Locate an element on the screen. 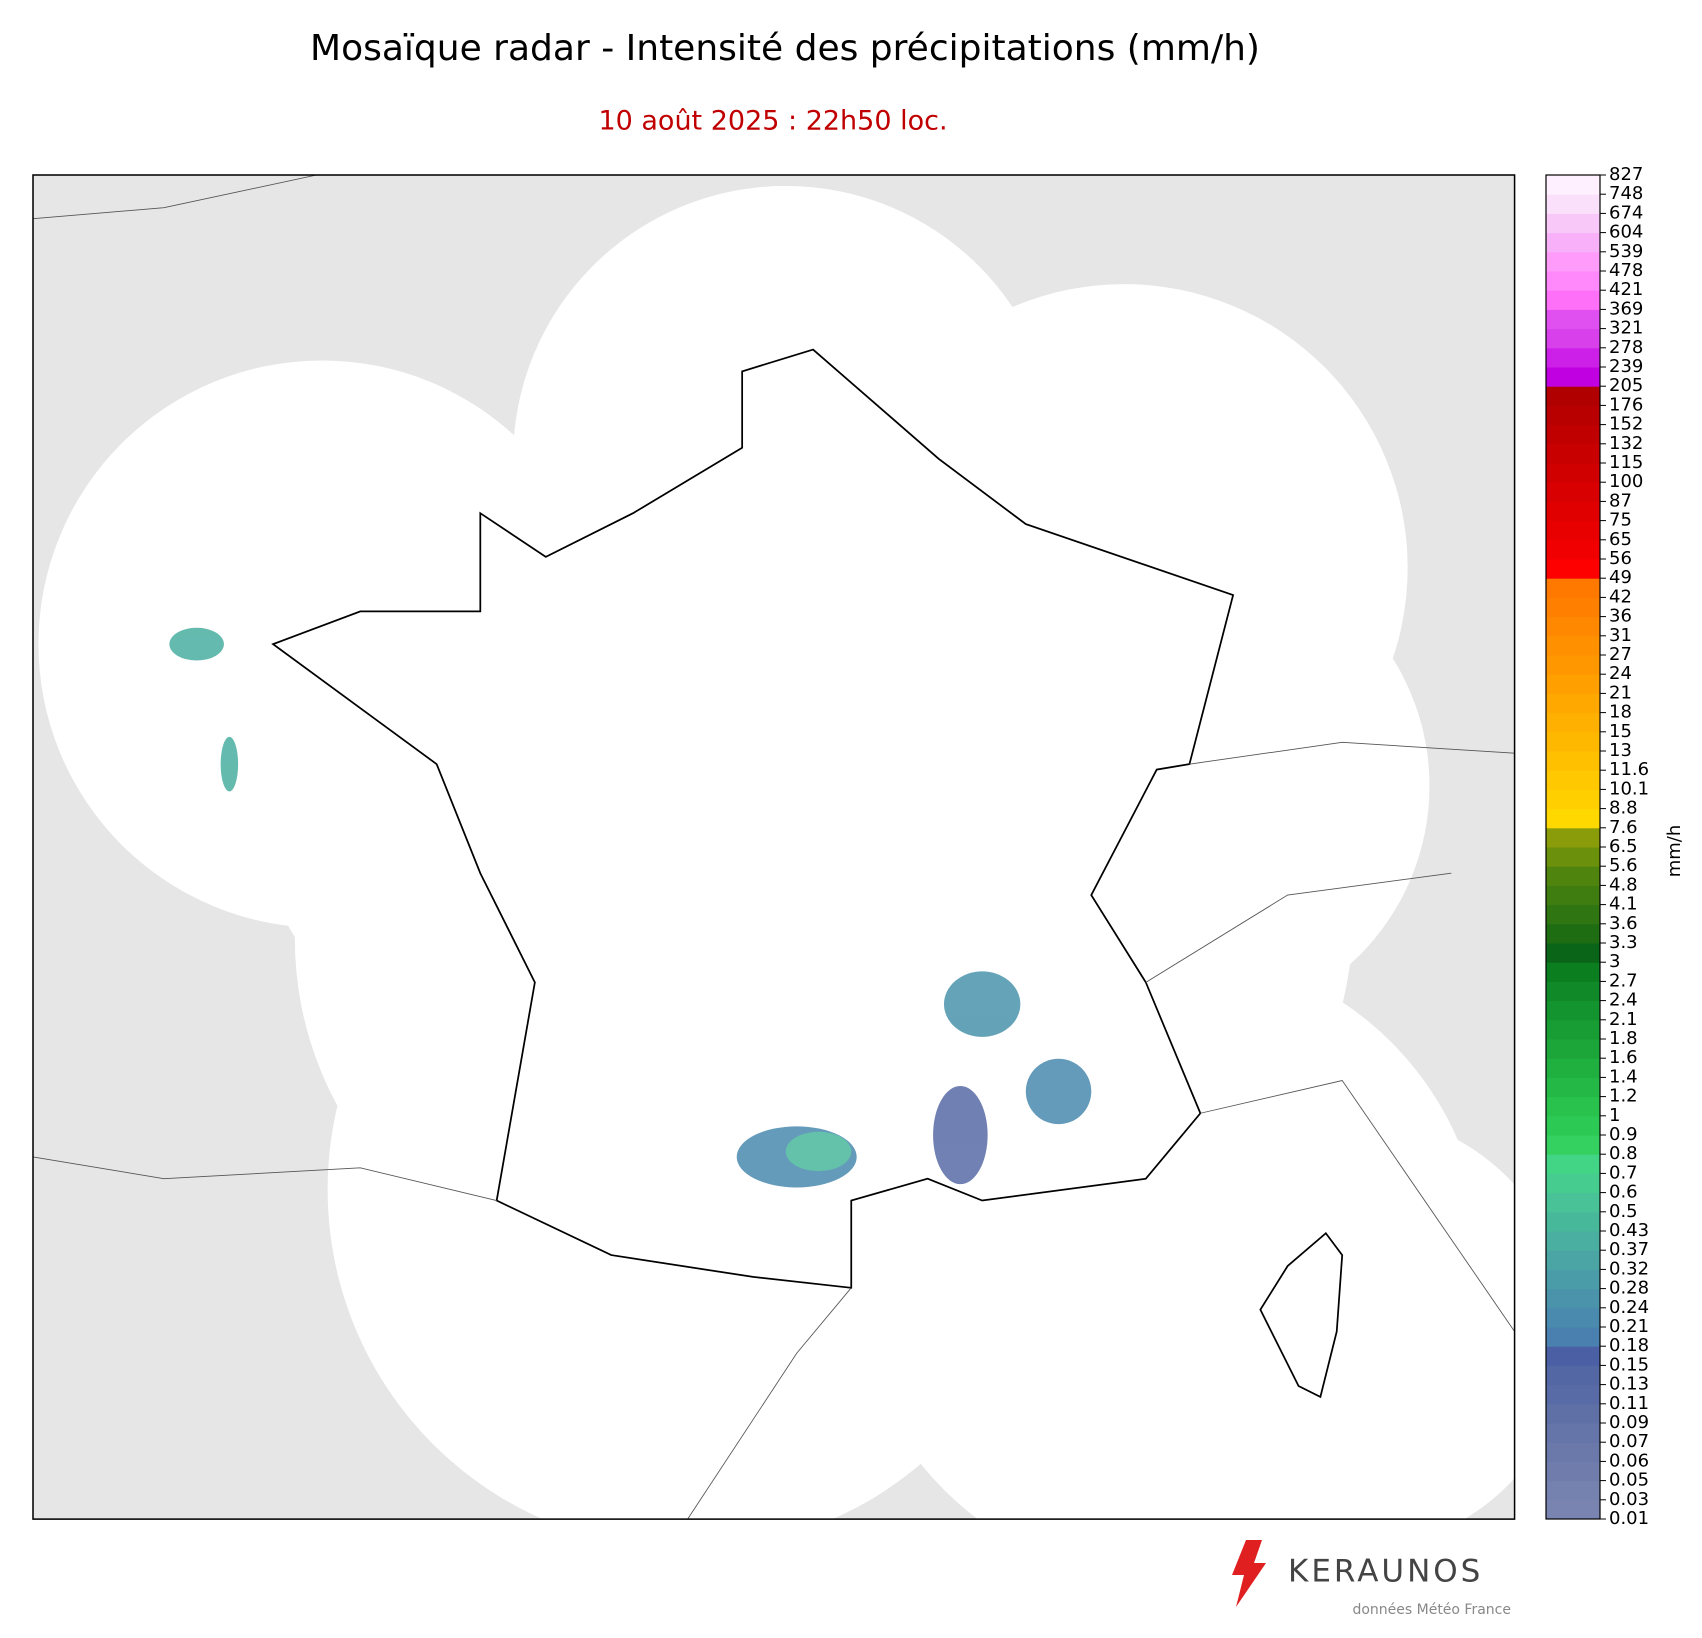 The image size is (1702, 1638). colorbar-tick-label: 1.8 is located at coordinates (1623, 1038).